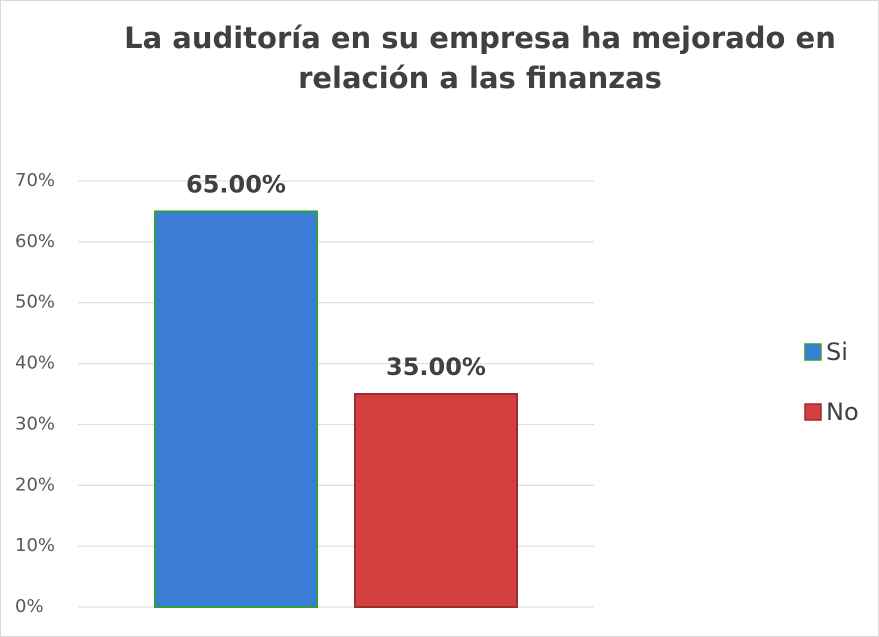 Image resolution: width=879 pixels, height=637 pixels. I want to click on legend-label: No, so click(842, 412).